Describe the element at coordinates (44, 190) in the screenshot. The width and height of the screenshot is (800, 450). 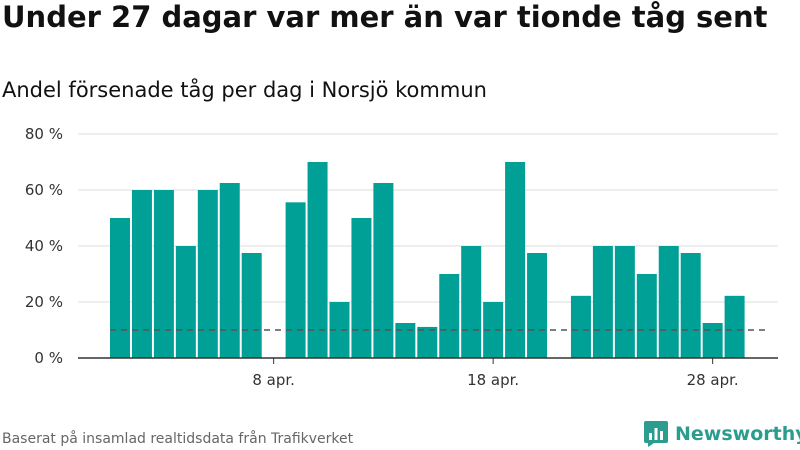
I see `y-tick-label: 60 %` at that location.